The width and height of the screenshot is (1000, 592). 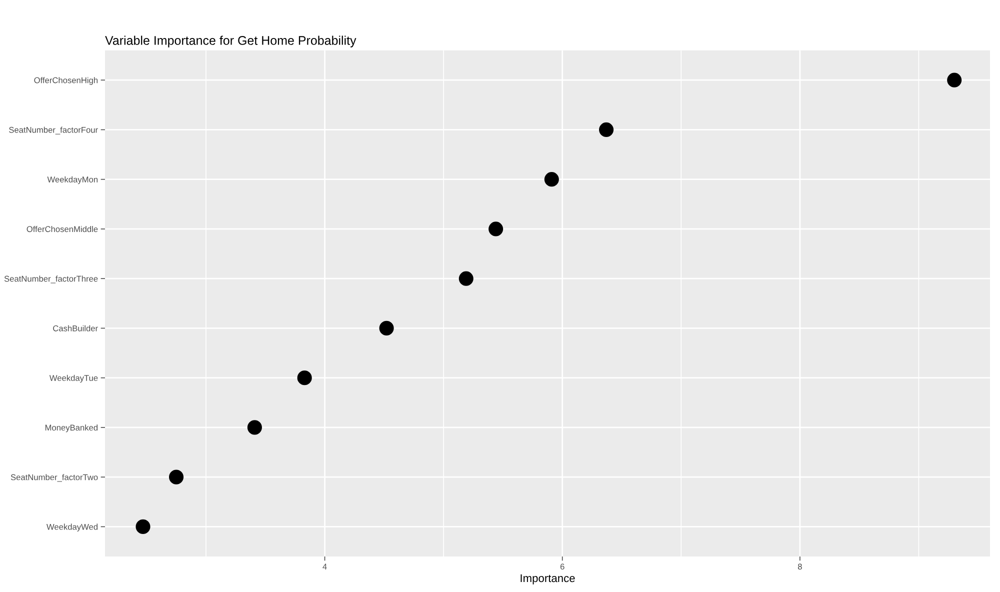 What do you see at coordinates (547, 579) in the screenshot?
I see `x-axis-title: Importance` at bounding box center [547, 579].